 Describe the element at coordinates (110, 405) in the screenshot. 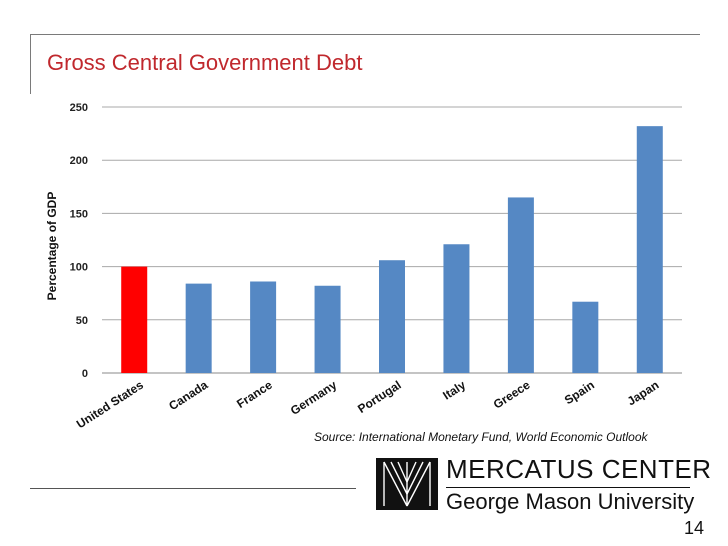

I see `x-tick-label: United States` at that location.